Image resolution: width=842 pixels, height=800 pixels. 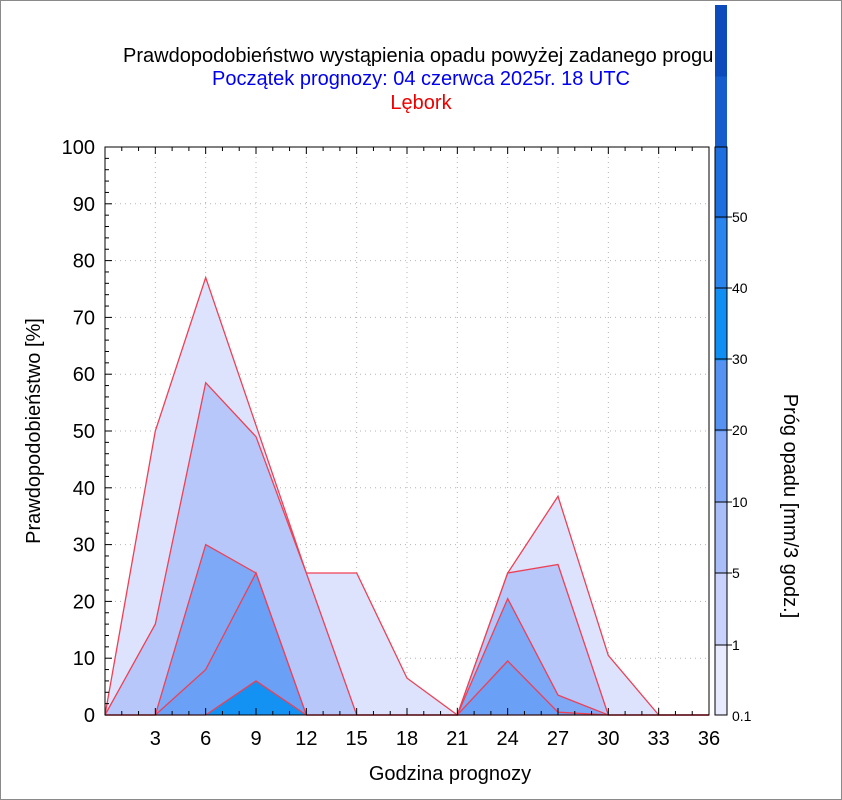 What do you see at coordinates (709, 739) in the screenshot?
I see `x-tick-label: 36` at bounding box center [709, 739].